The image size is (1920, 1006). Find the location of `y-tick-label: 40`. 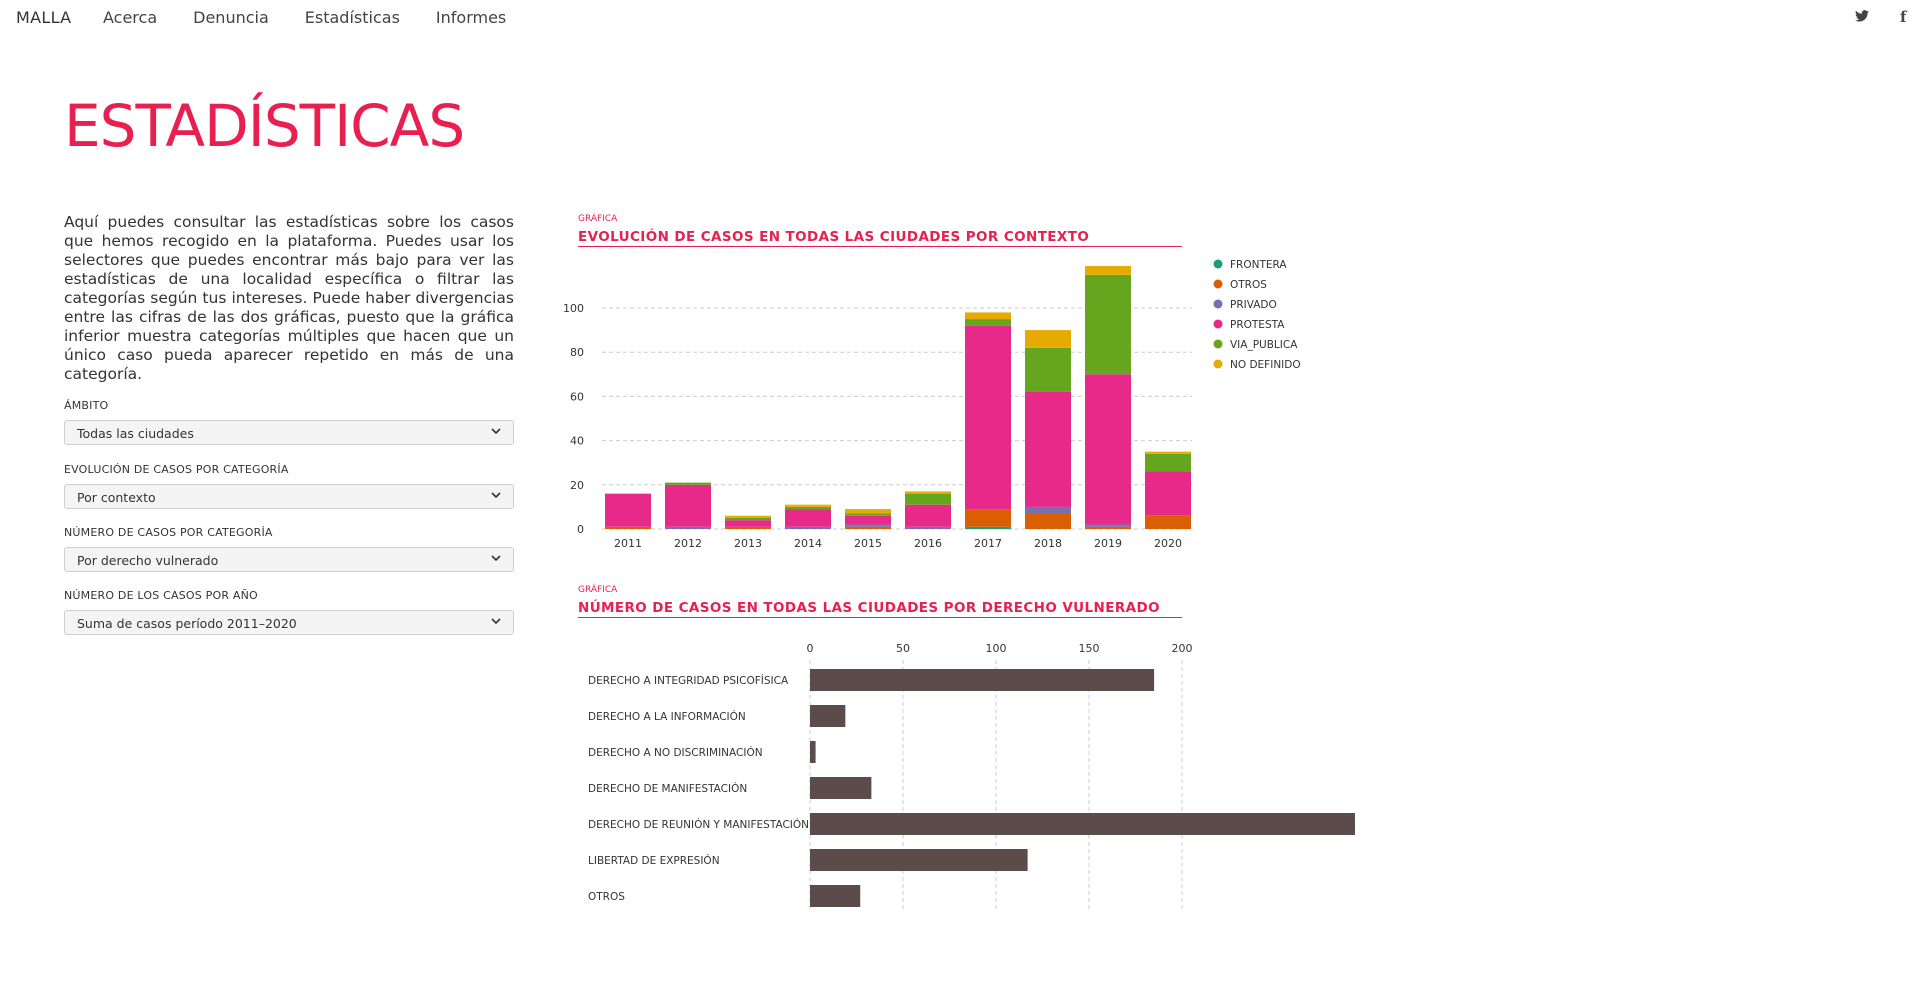

y-tick-label: 40 is located at coordinates (577, 441).